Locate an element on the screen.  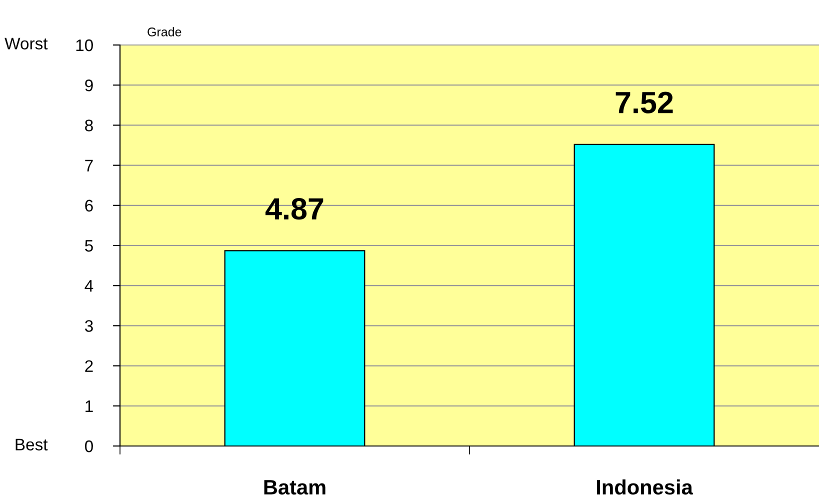
y-tick-label: 4 is located at coordinates (89, 286).